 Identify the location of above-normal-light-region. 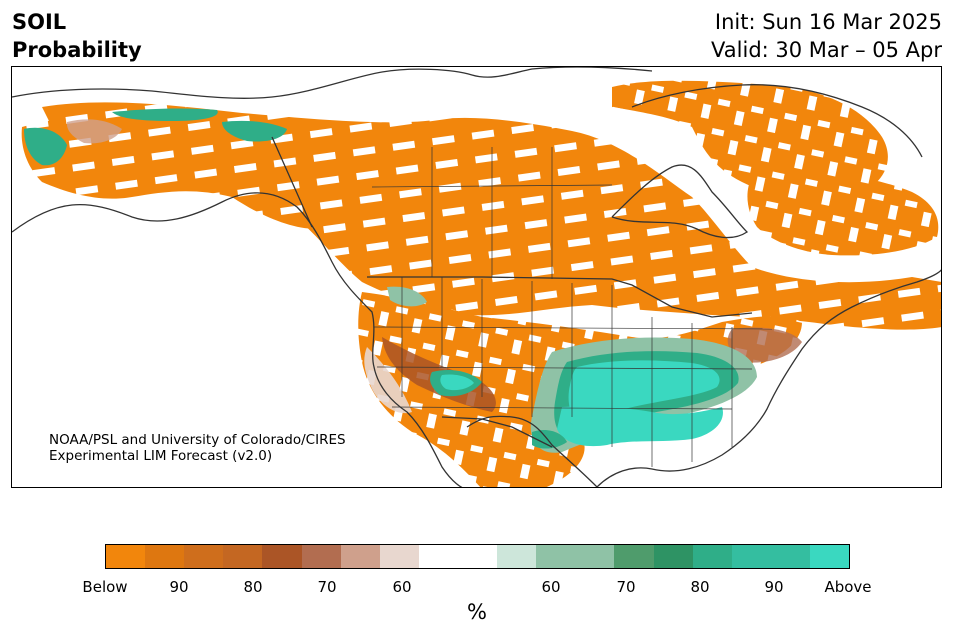
(407, 296).